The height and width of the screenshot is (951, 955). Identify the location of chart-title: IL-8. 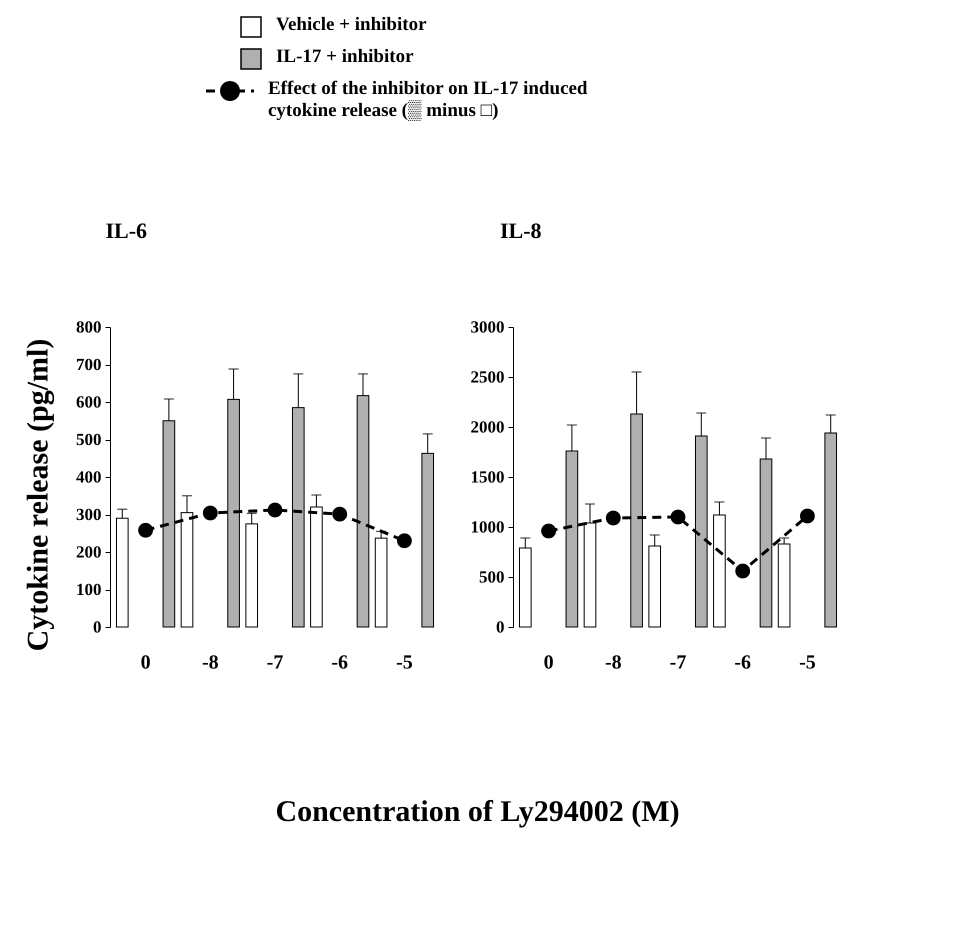
(521, 230).